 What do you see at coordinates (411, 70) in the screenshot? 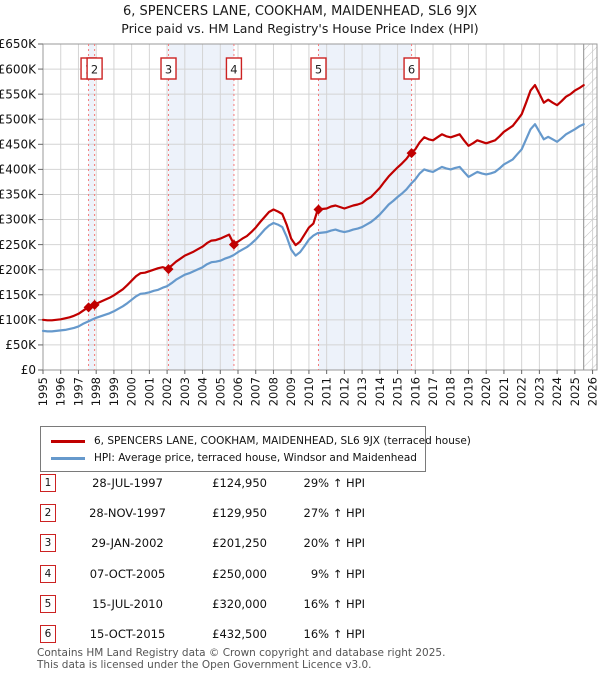
I see `sale-badge-number: 6` at bounding box center [411, 70].